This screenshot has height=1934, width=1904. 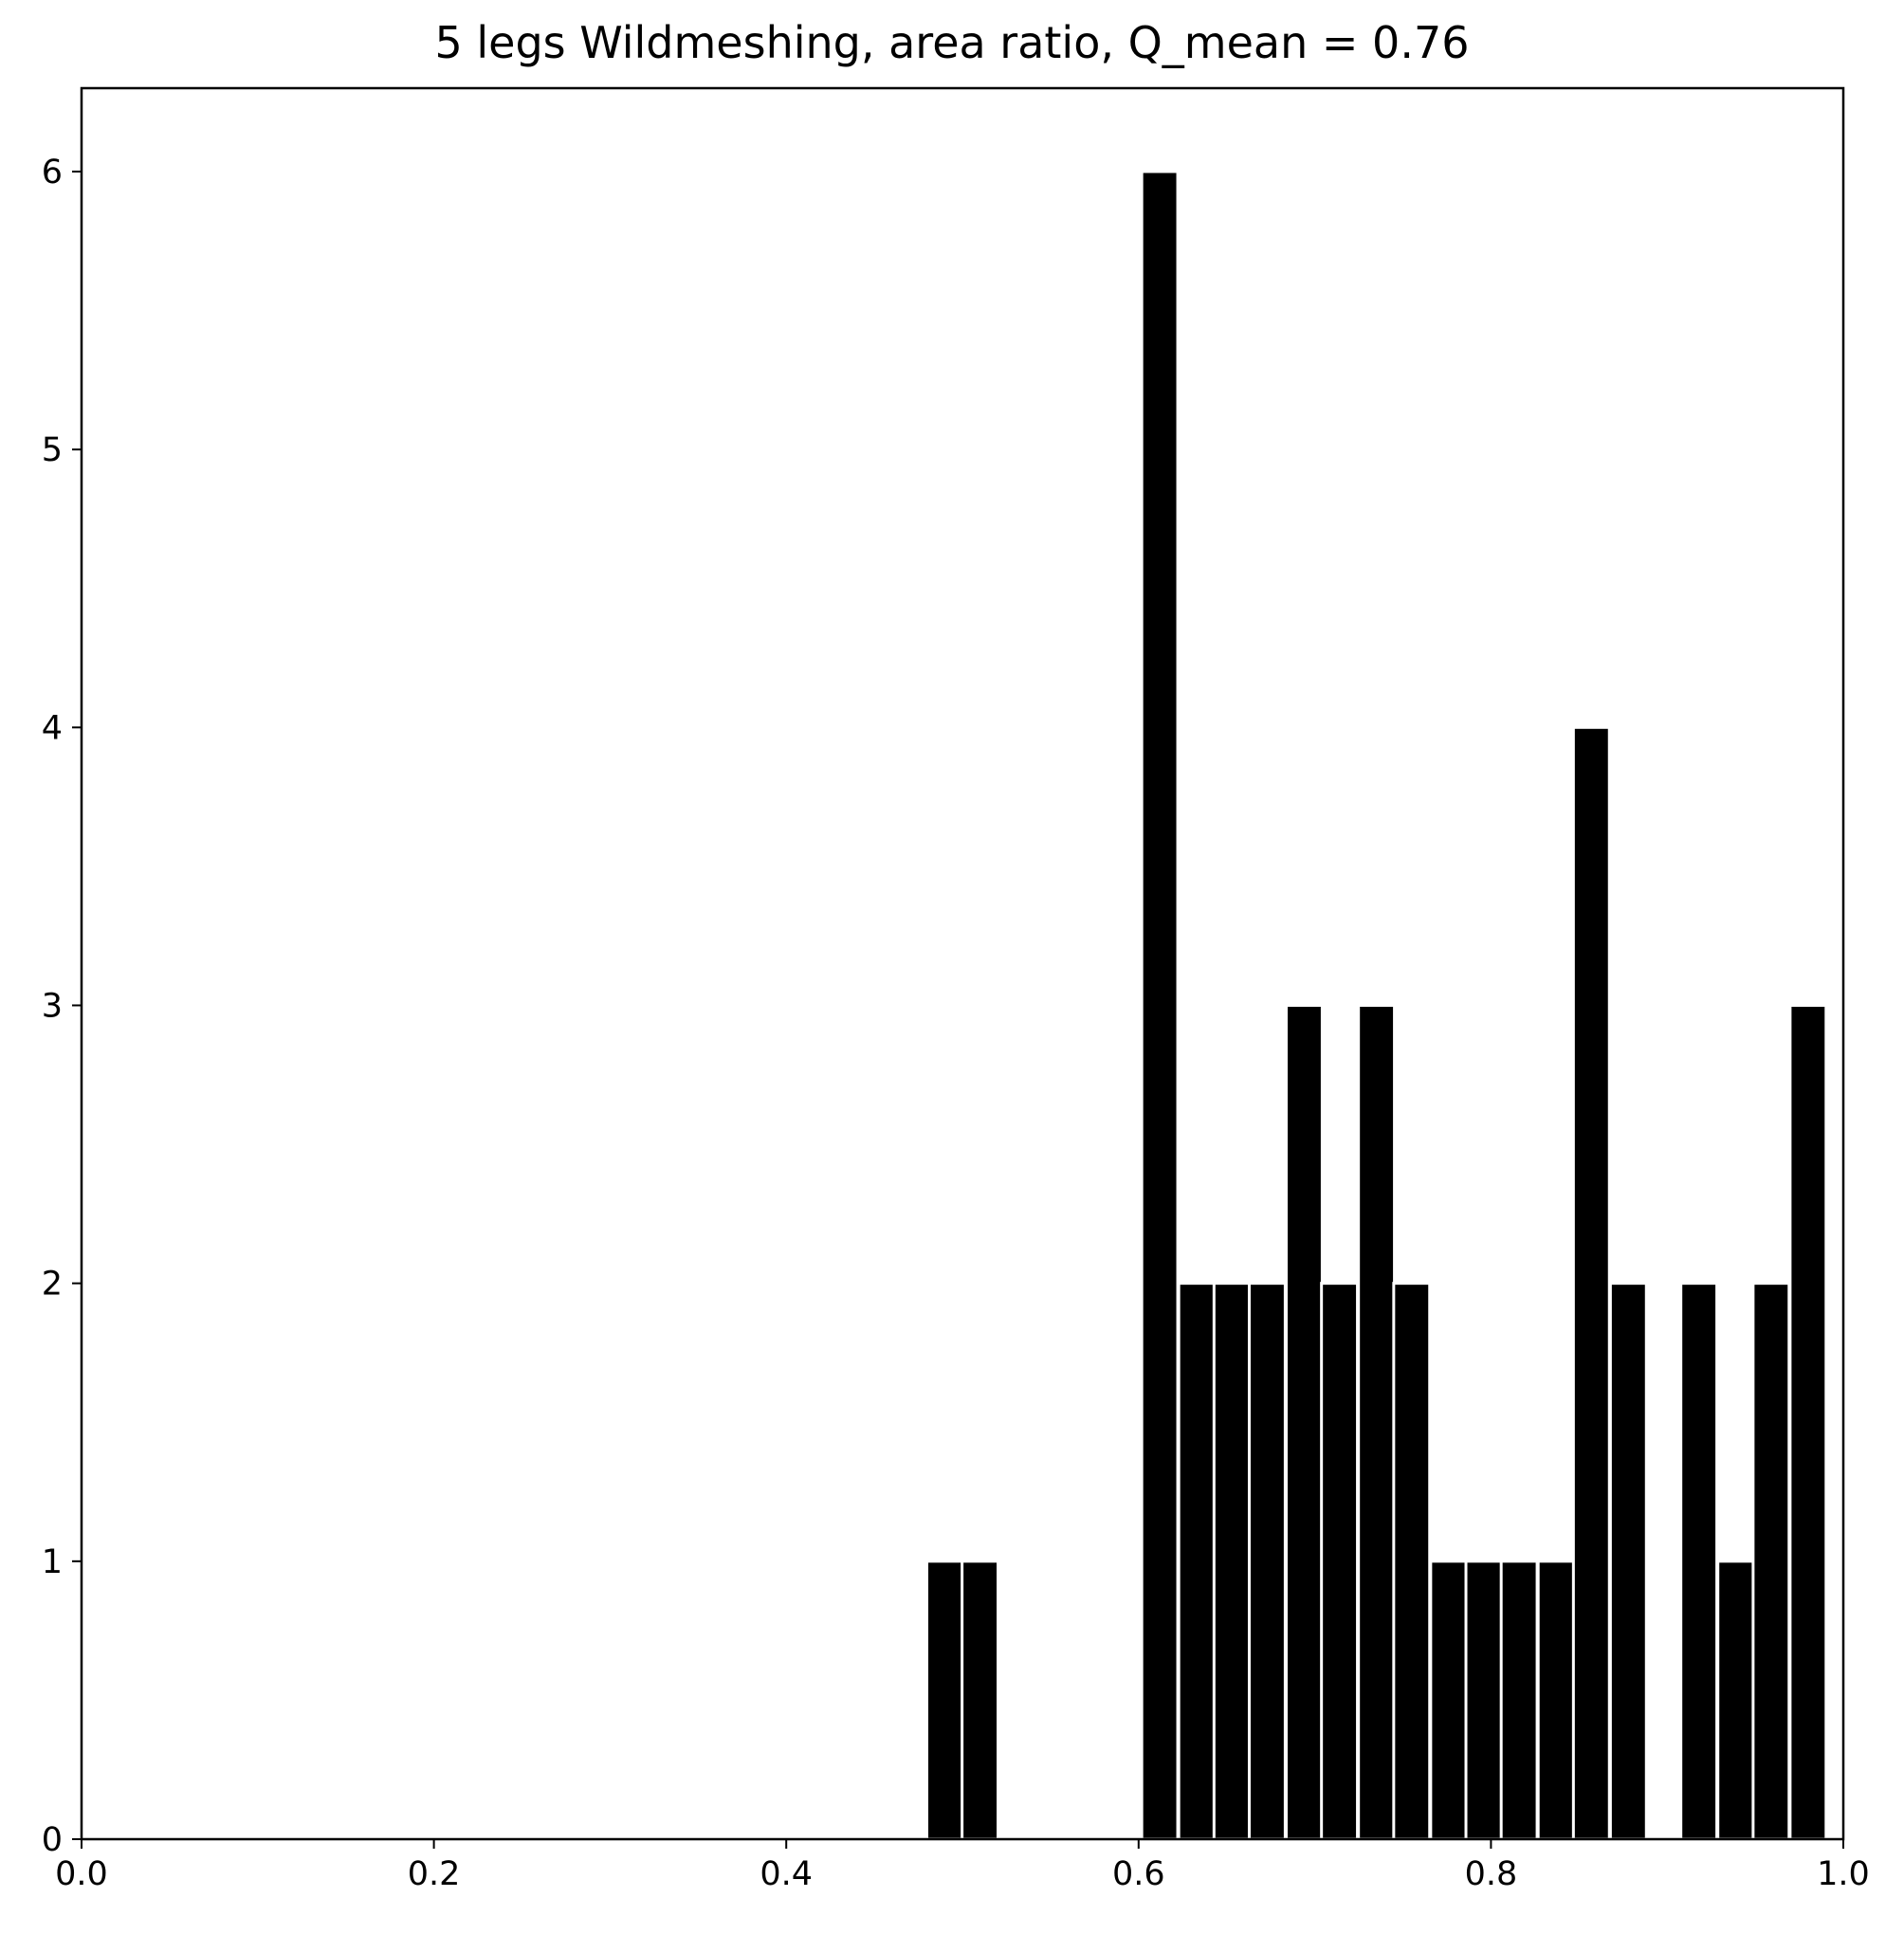 What do you see at coordinates (1138, 1874) in the screenshot?
I see `x-tick-label: 0.6` at bounding box center [1138, 1874].